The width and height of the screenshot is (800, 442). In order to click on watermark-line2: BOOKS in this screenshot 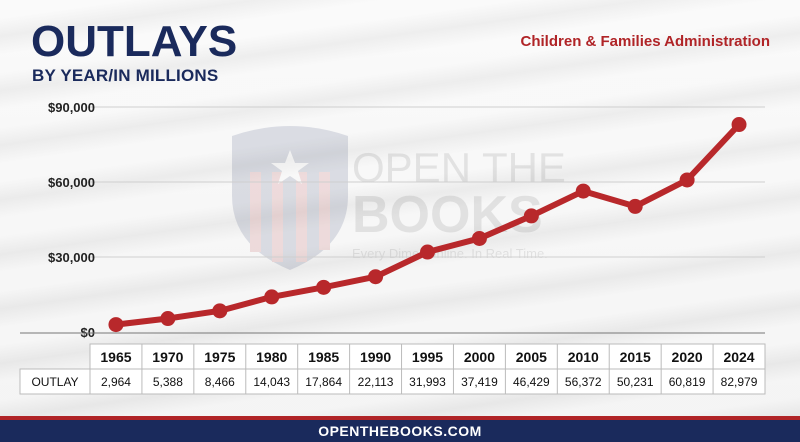, I will do `click(447, 215)`.